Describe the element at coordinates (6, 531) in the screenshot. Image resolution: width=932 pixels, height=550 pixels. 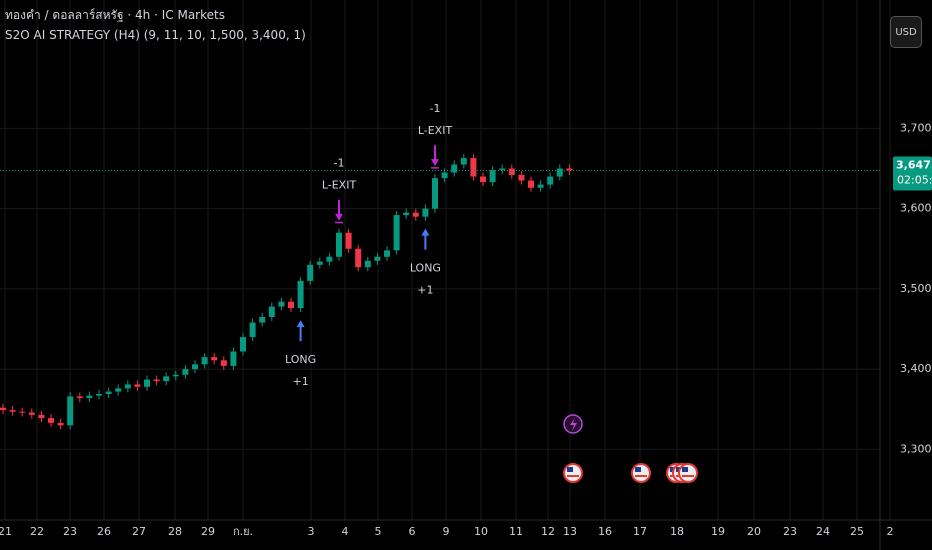
I see `x-tick-label: 21` at that location.